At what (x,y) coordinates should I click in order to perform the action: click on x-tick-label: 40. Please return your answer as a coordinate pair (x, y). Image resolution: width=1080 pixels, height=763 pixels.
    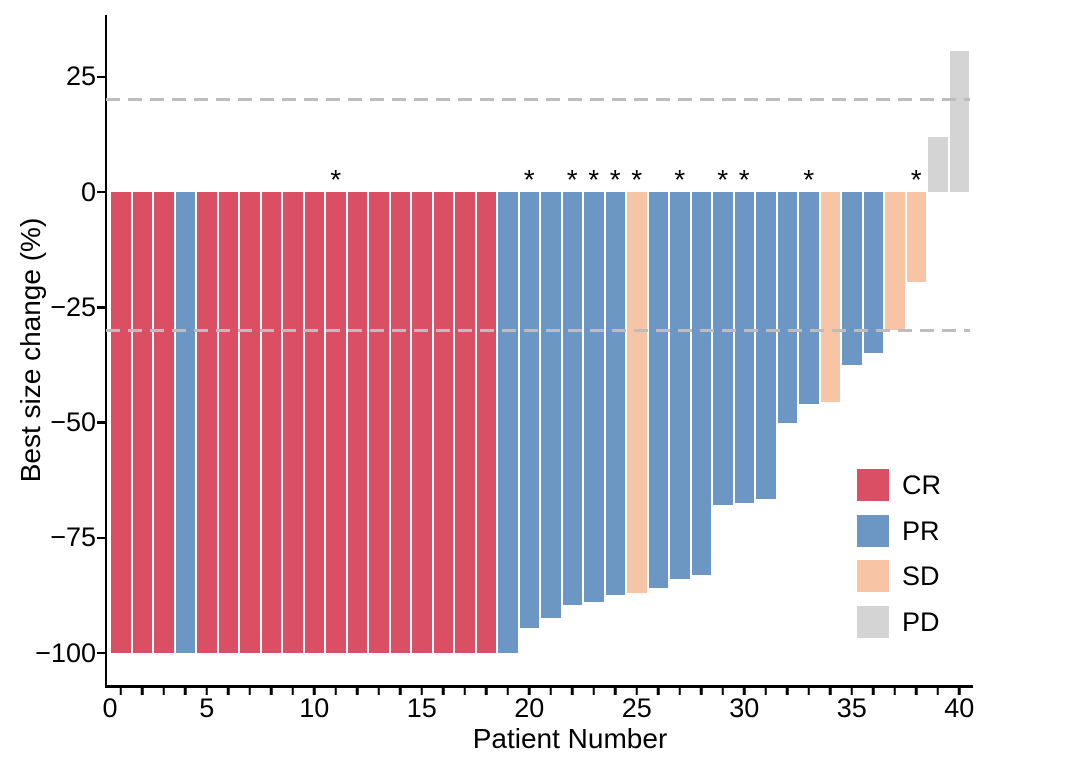
    Looking at the image, I should click on (959, 708).